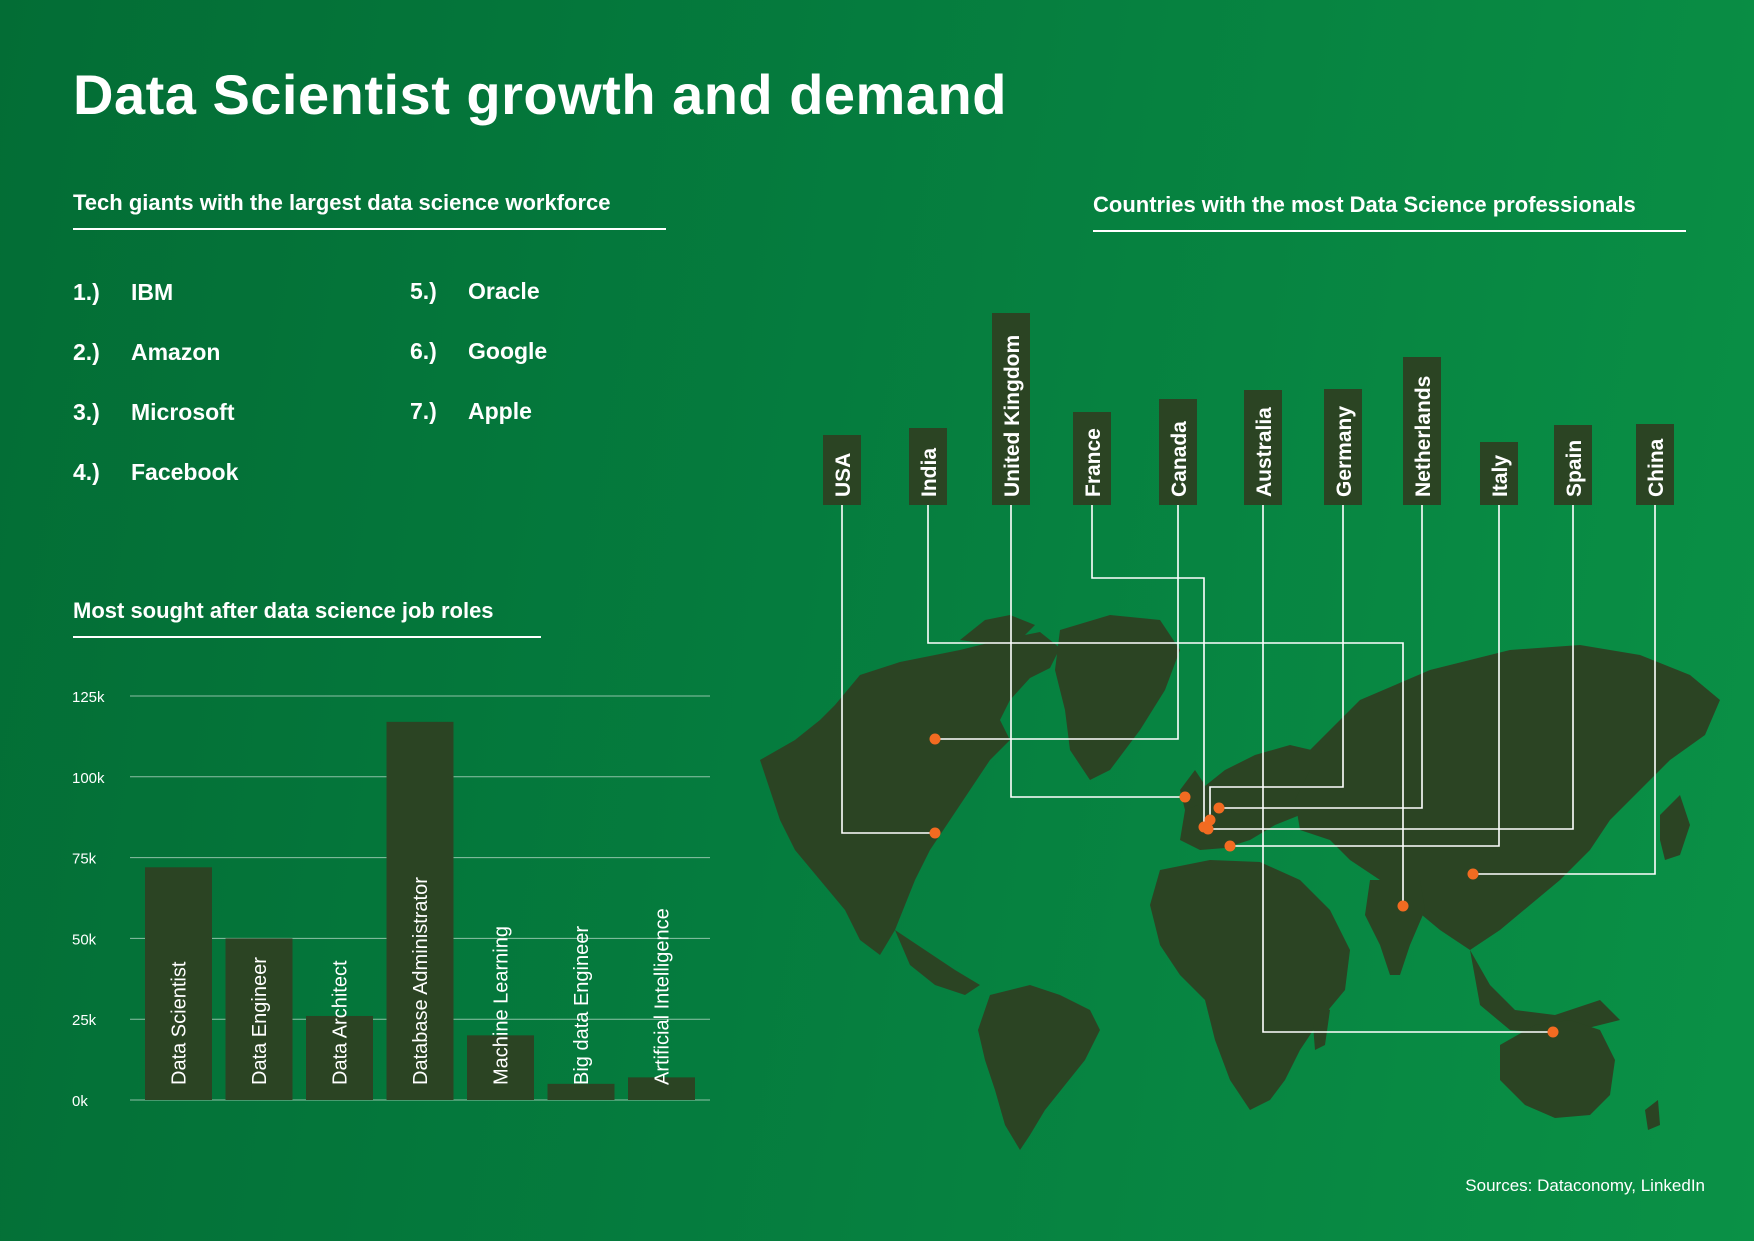 This screenshot has width=1754, height=1241. I want to click on india-shape, so click(1395, 927).